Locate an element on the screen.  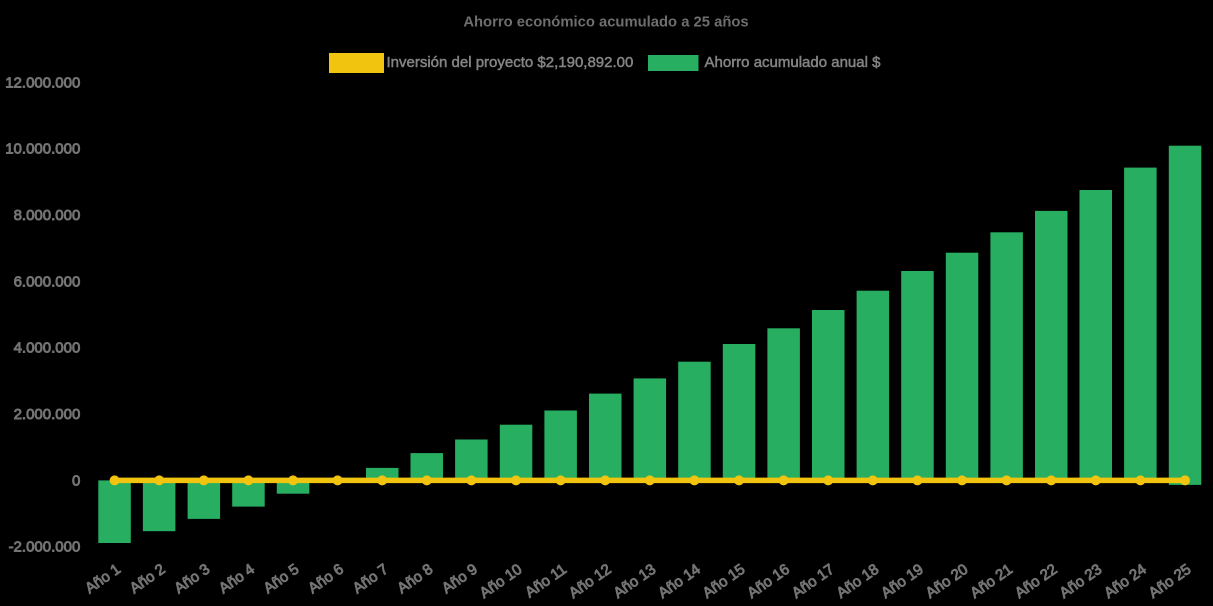
svg-text:Ahorro económico acumulado a 2: Ahorro económico acumulado a 25 años is located at coordinates (605, 22).